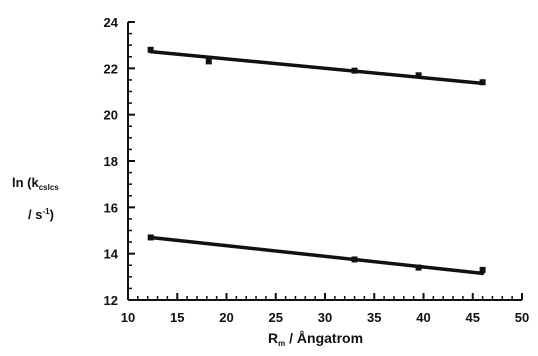 The image size is (538, 356). I want to click on y-tick-label: 22, so click(111, 68).